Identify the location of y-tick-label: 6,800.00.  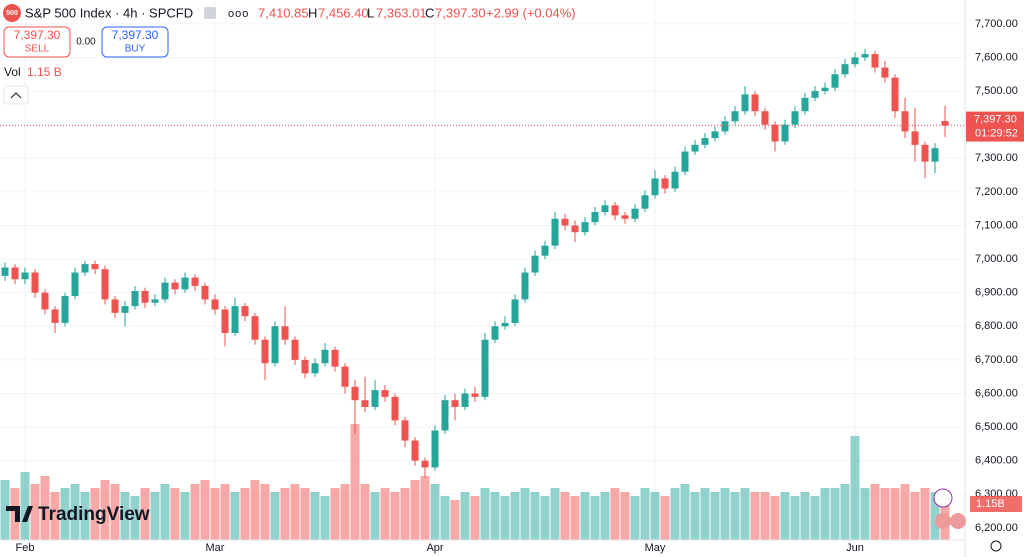
(996, 326).